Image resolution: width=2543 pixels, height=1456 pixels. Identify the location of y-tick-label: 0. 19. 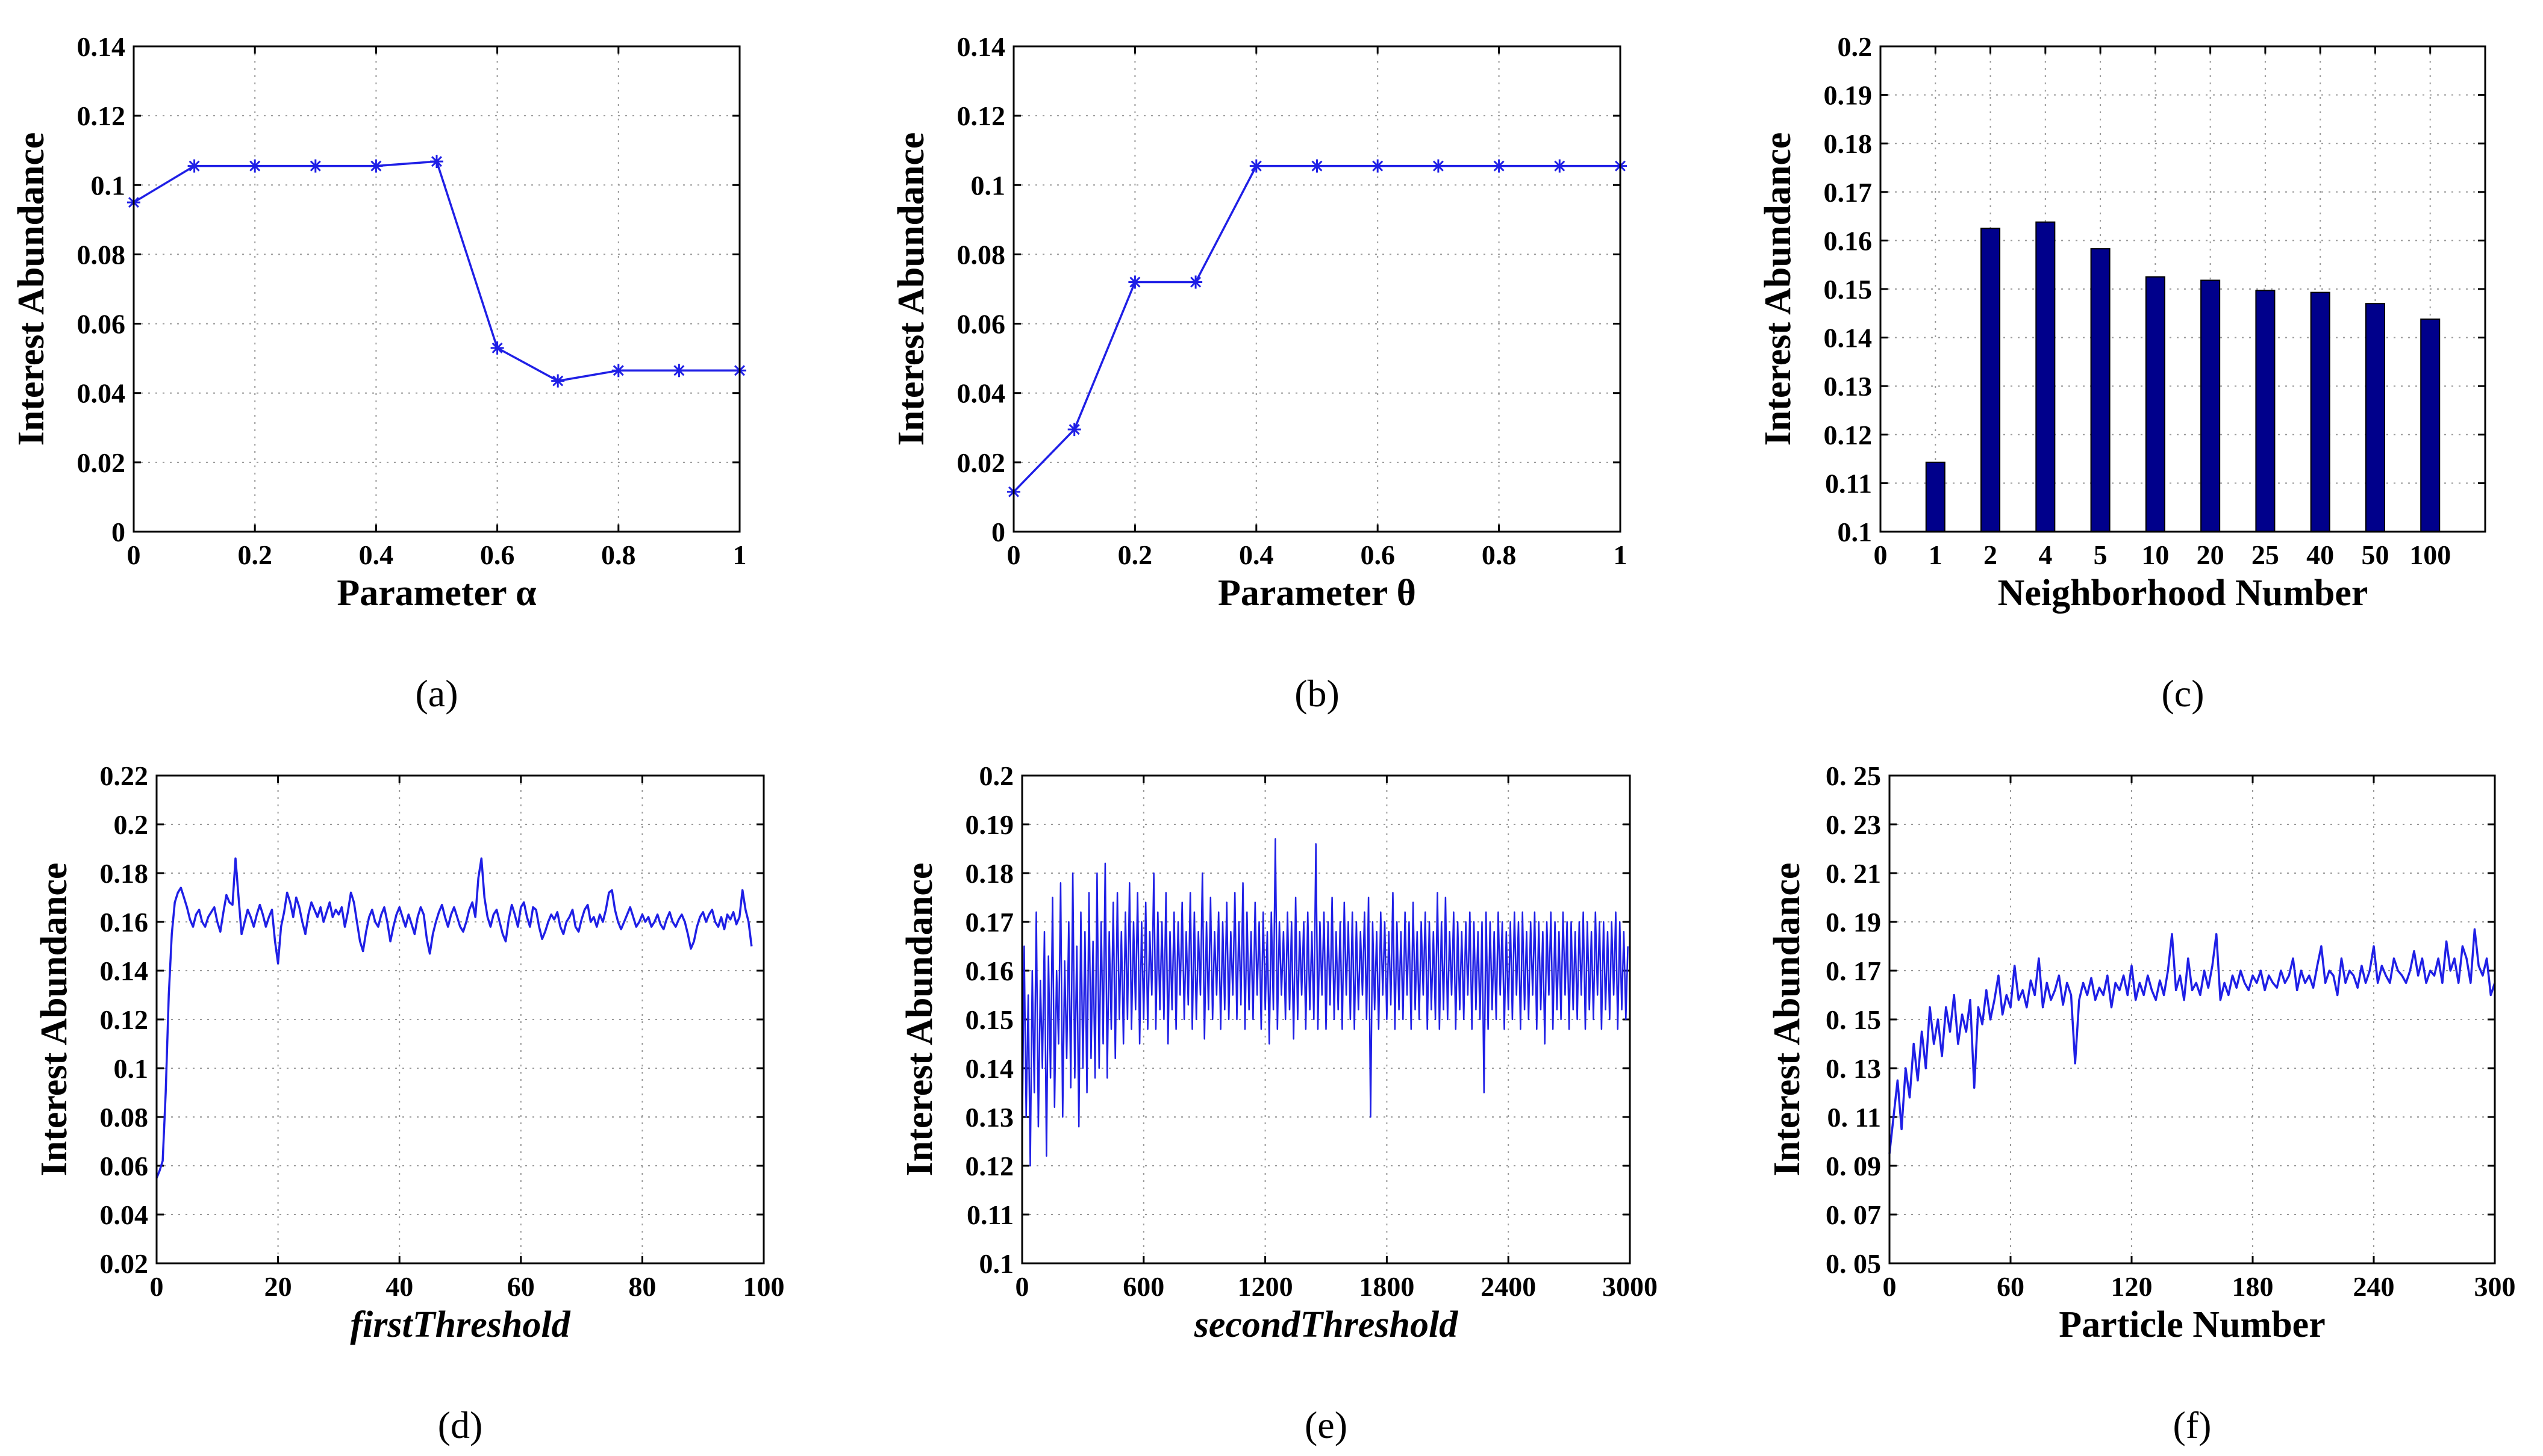
(1854, 923).